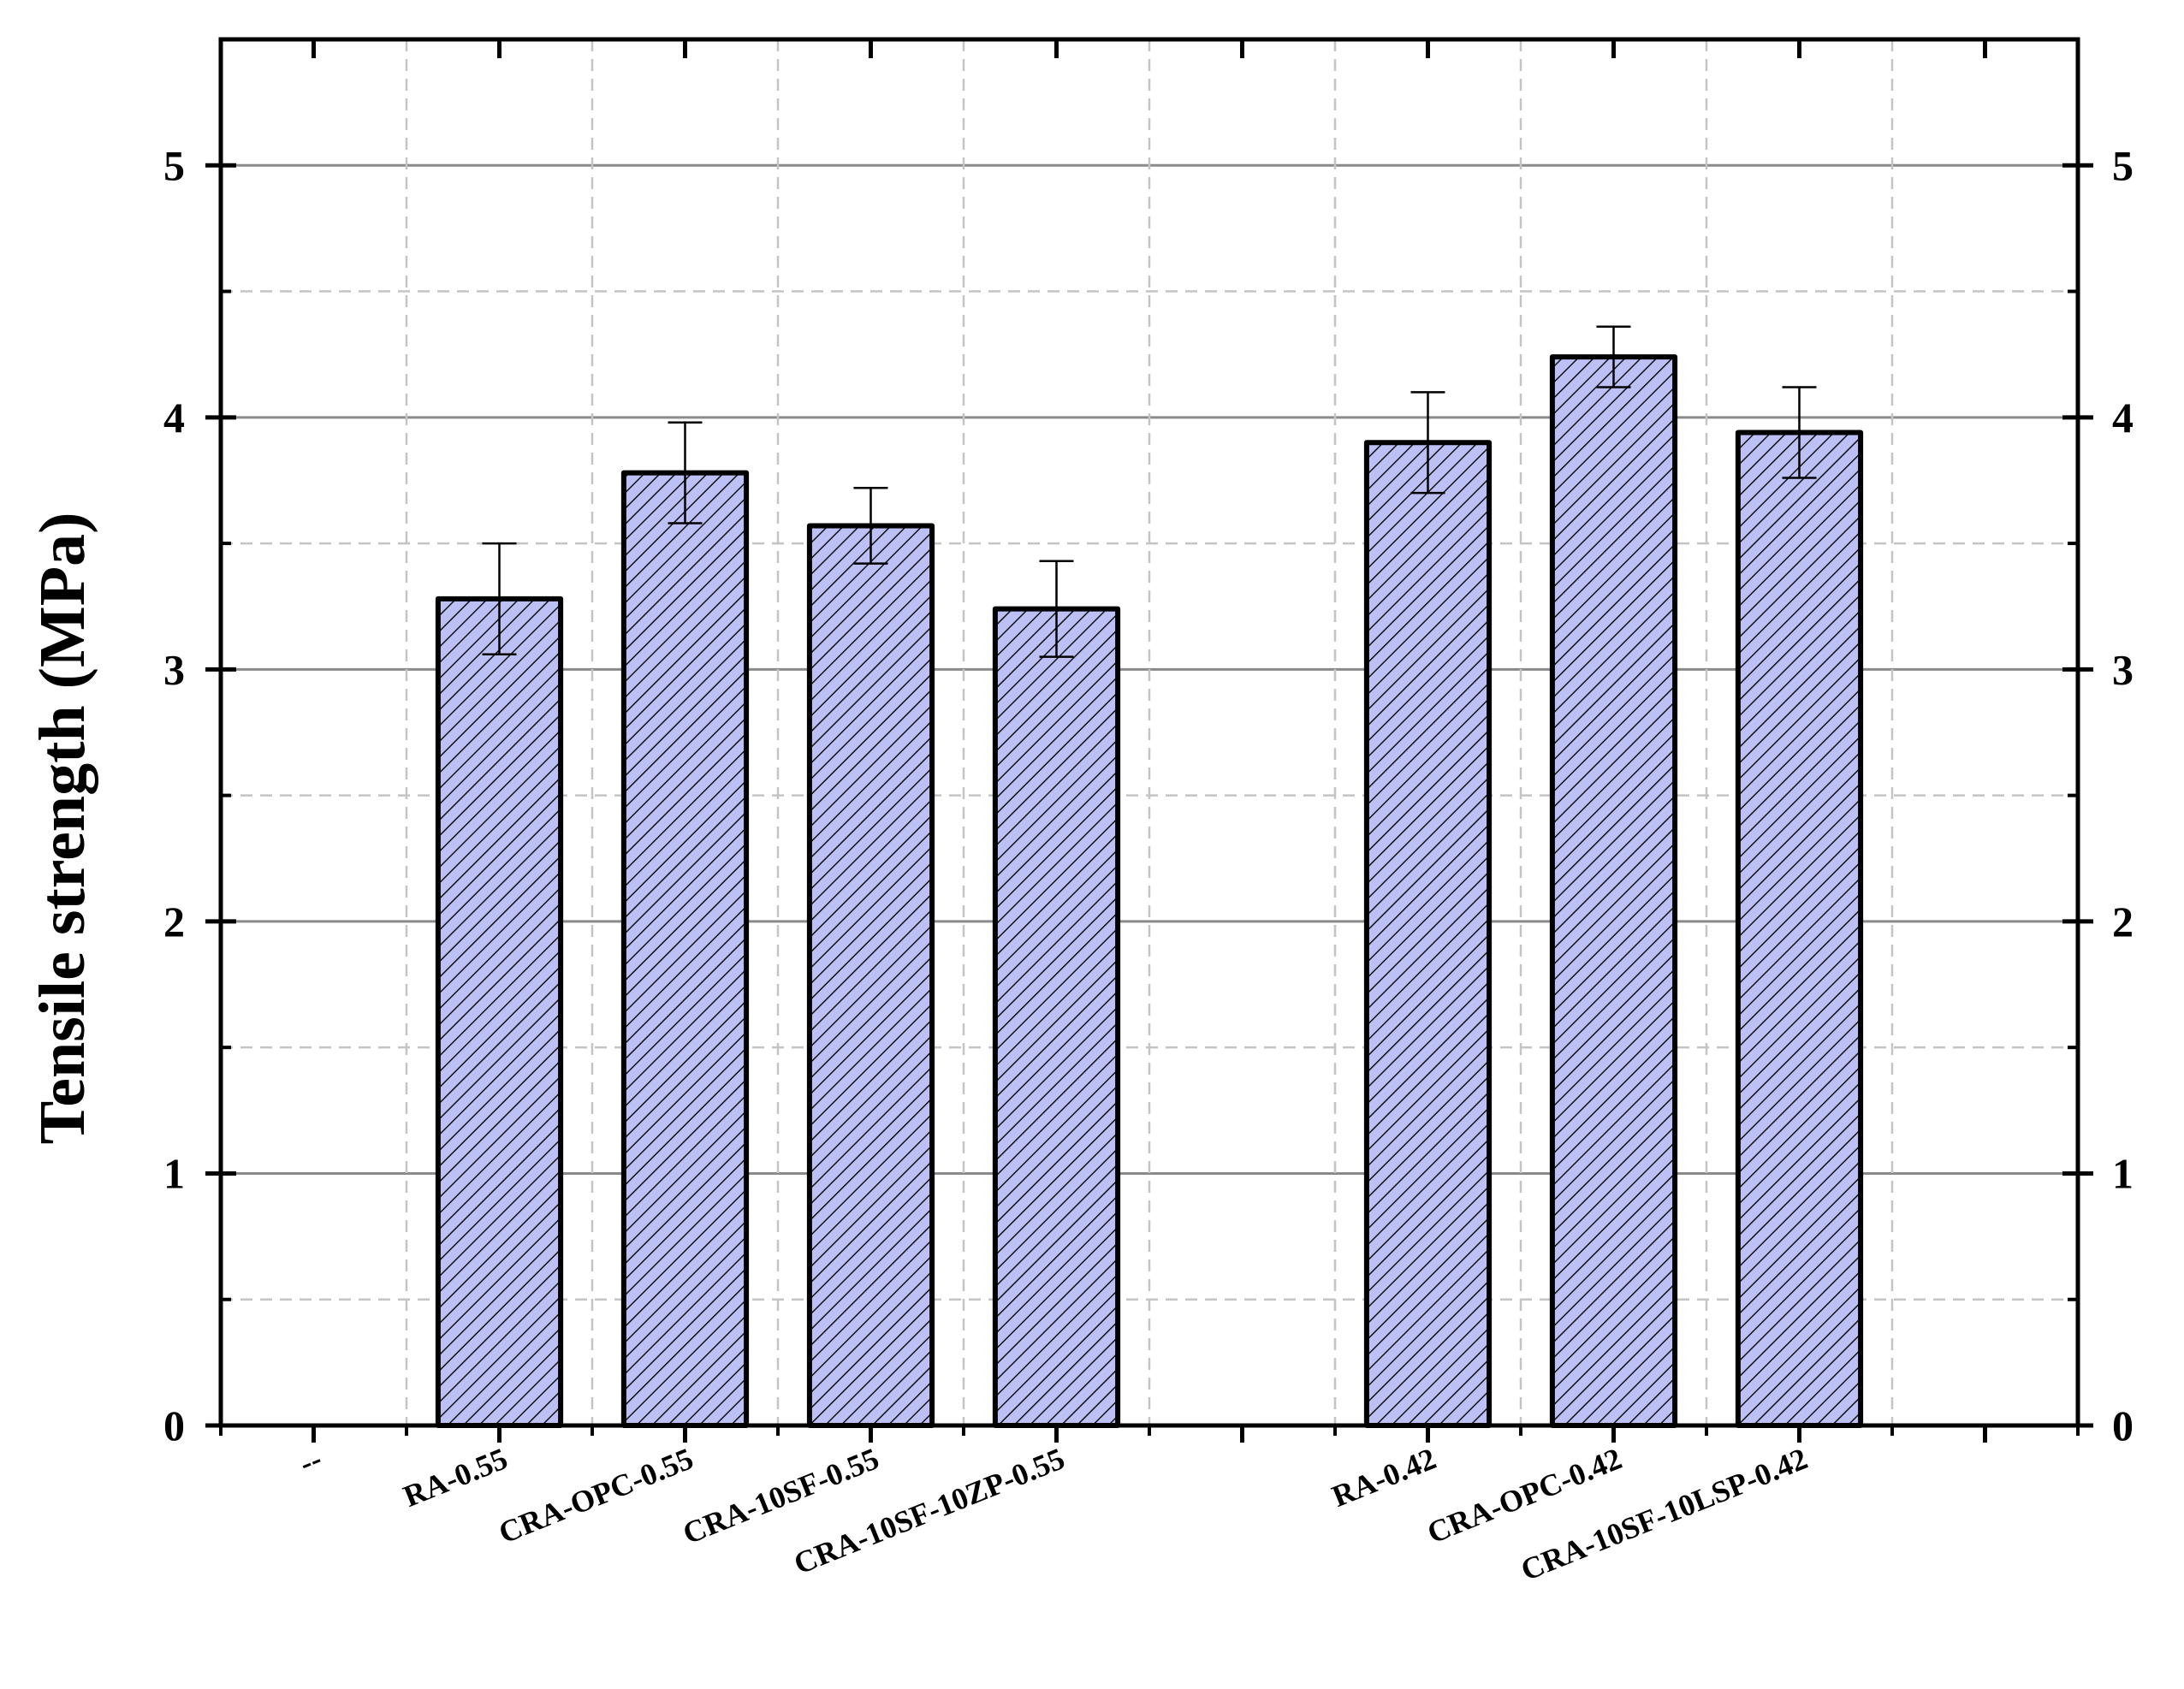 This screenshot has width=2184, height=1689. What do you see at coordinates (2123, 921) in the screenshot?
I see `y-tick-label-right: 2` at bounding box center [2123, 921].